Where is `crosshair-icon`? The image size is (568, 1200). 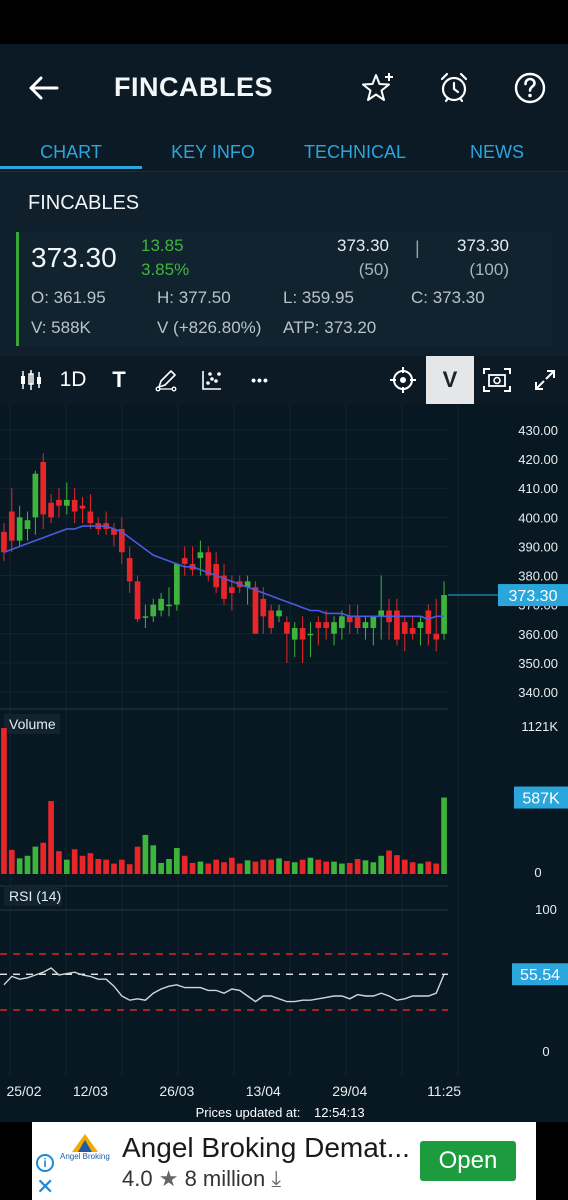
crosshair-icon is located at coordinates (403, 380).